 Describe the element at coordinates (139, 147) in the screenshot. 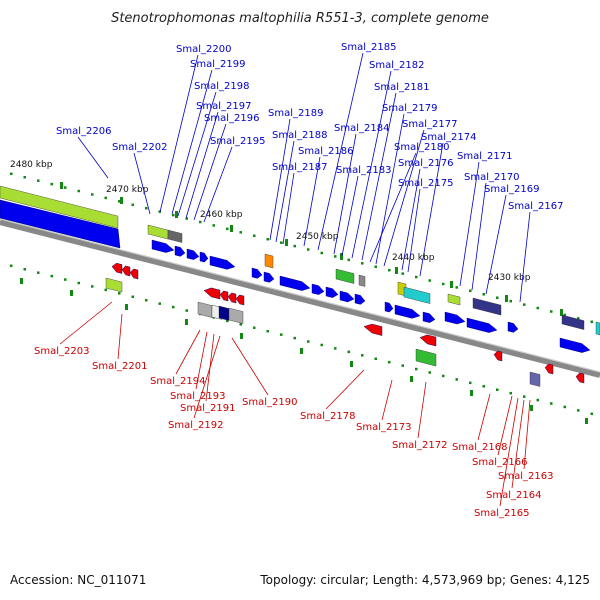

I see `forward-gene-label: Smal_2202` at that location.